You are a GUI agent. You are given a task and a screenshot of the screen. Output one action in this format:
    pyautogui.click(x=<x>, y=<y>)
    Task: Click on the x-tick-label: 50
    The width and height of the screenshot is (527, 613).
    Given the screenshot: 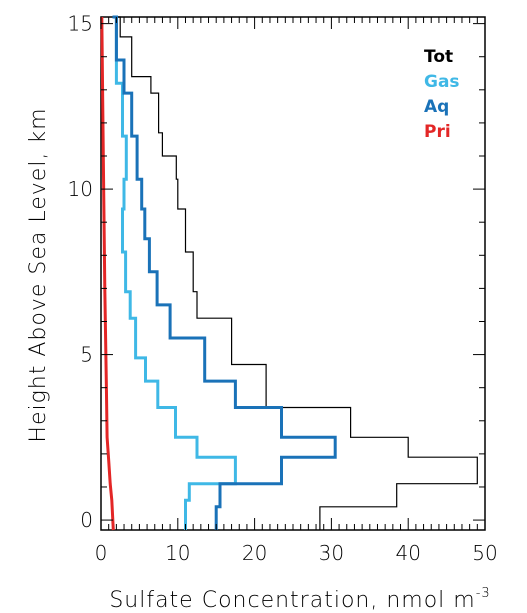 What is the action you would take?
    pyautogui.click(x=484, y=553)
    